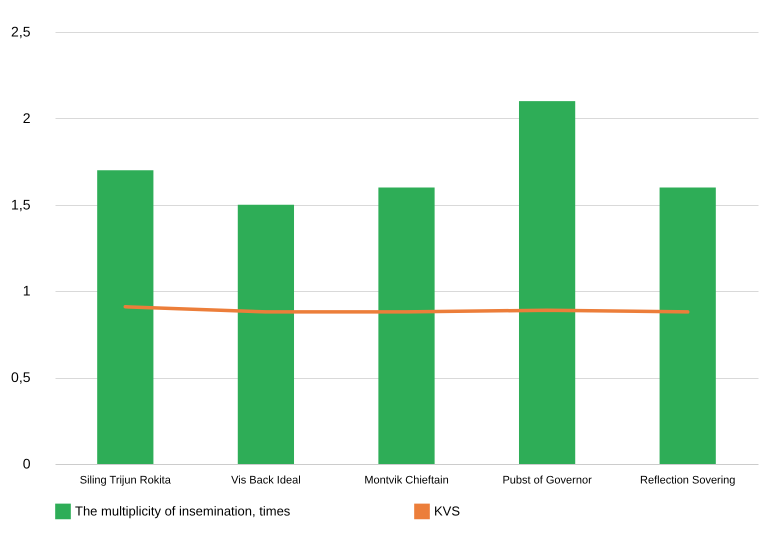 The height and width of the screenshot is (537, 773). I want to click on y-tick-label: 0,5, so click(21, 377).